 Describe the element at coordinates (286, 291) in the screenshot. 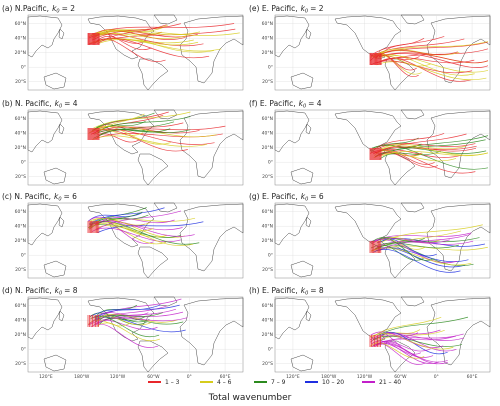

I see `panel-title: (h) E. Pacific, k0 = 8` at that location.